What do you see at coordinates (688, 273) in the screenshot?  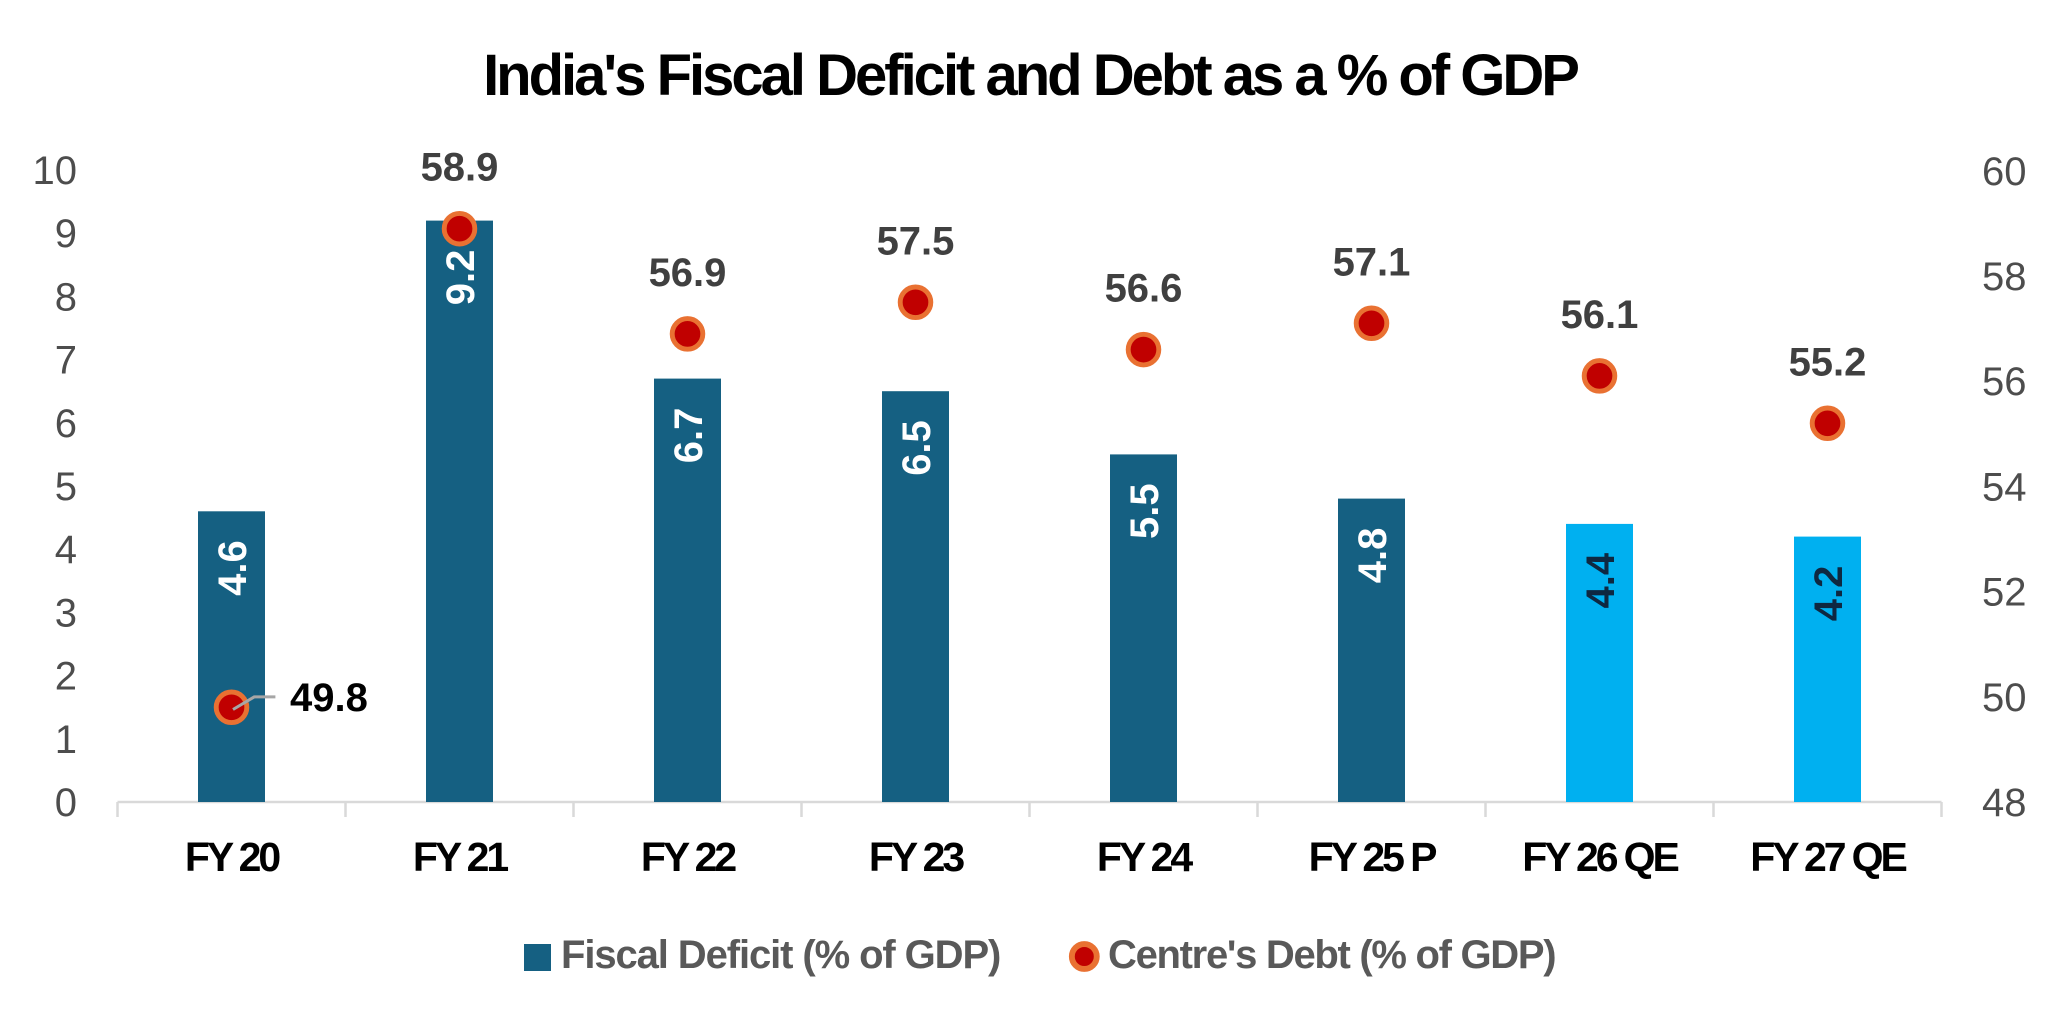 I see `svg-text: 56.9` at bounding box center [688, 273].